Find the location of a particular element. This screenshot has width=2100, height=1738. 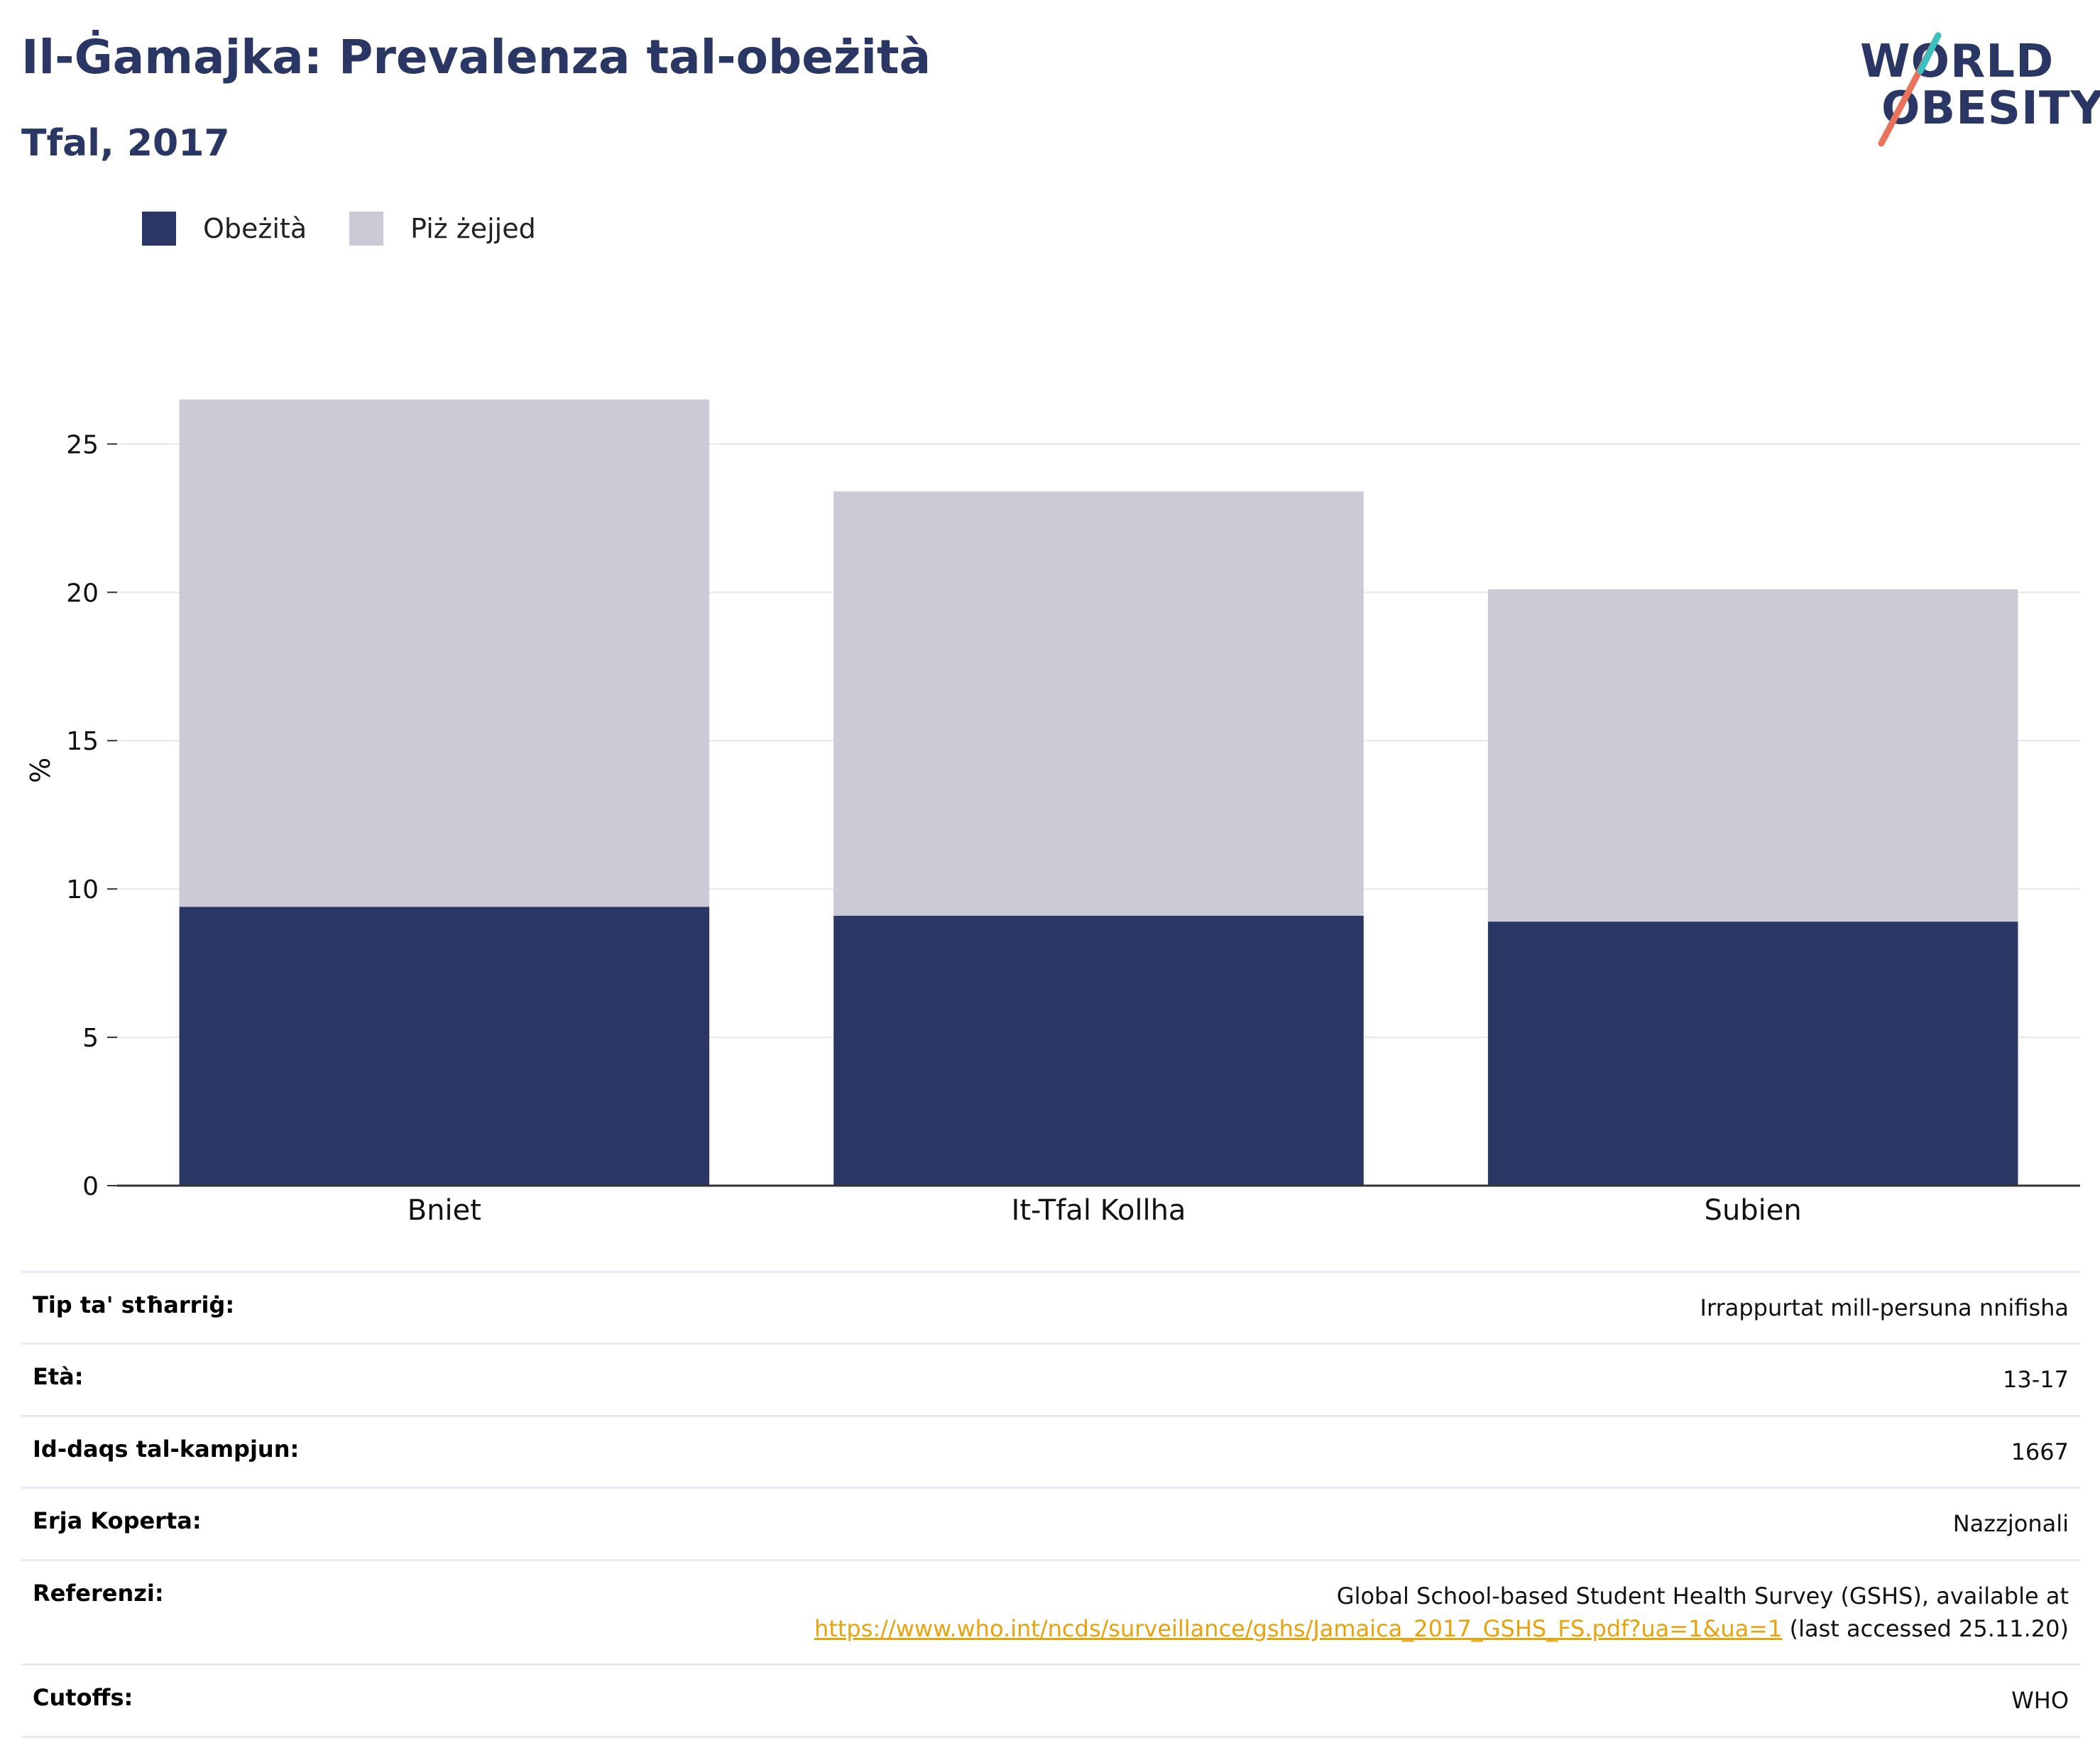

legend-swatch-overweight is located at coordinates (366, 229).